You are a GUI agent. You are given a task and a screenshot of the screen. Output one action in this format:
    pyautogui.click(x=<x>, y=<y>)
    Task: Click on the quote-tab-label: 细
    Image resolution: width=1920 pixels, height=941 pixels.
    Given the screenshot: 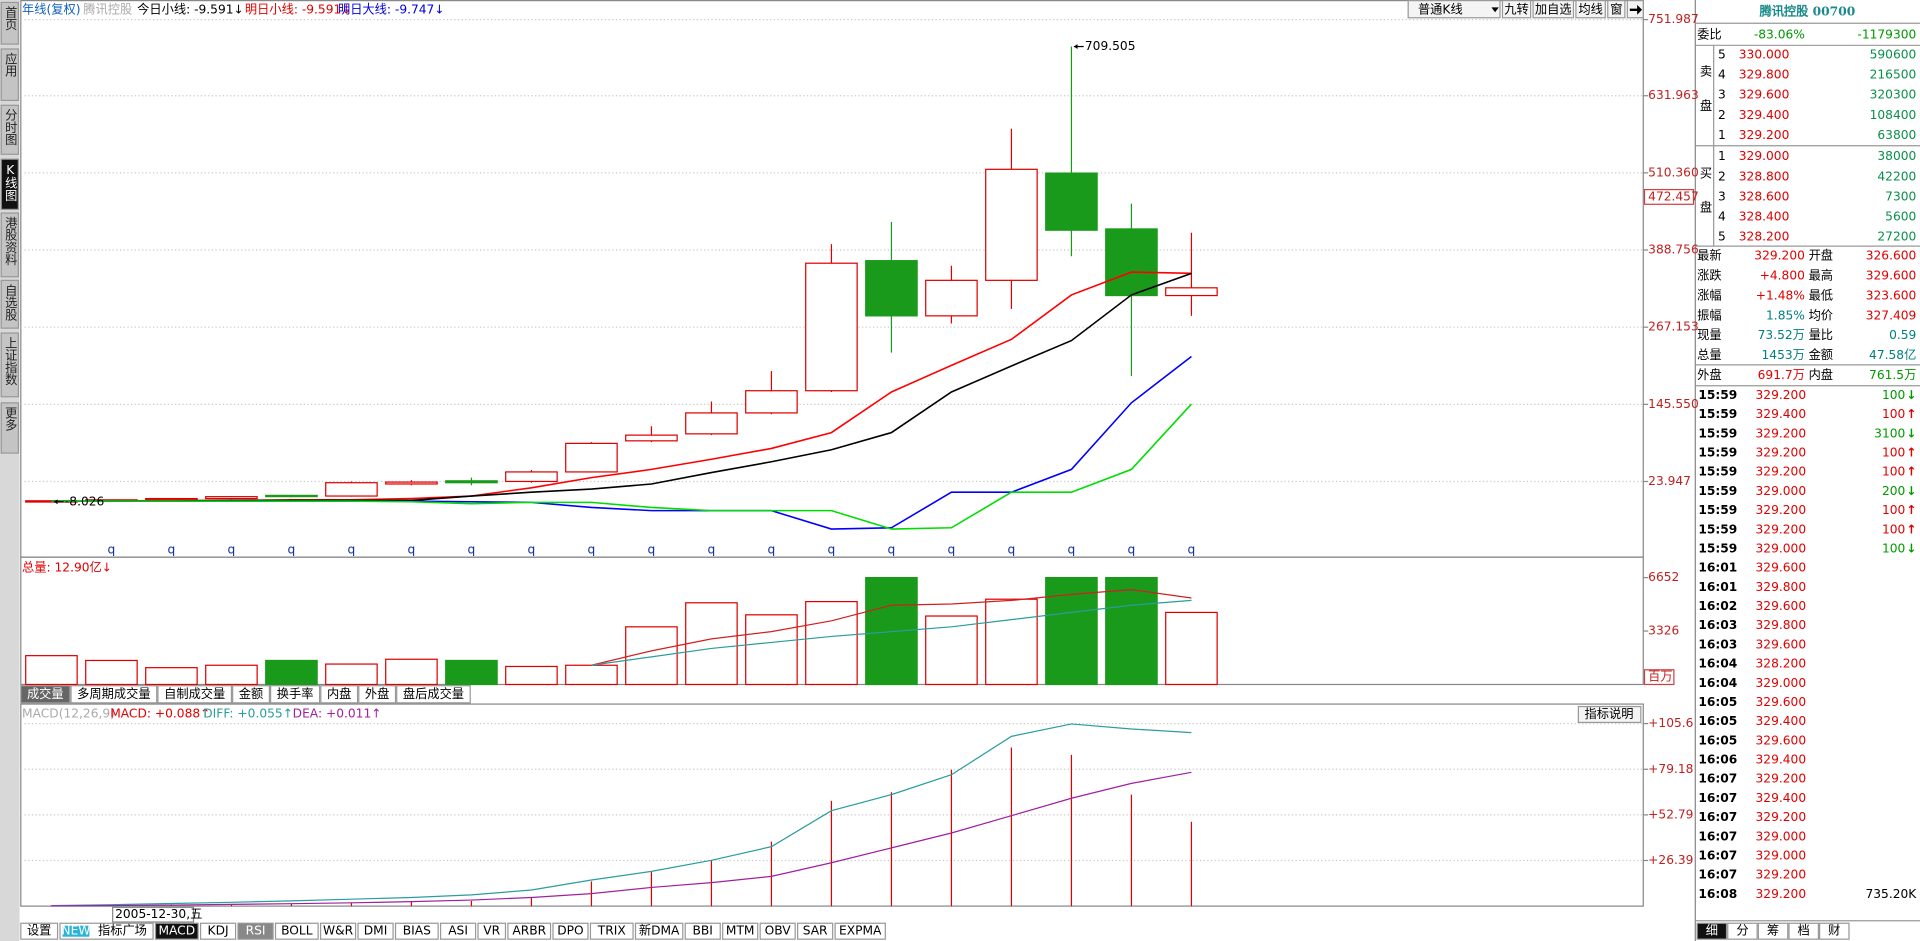 What is the action you would take?
    pyautogui.click(x=1712, y=931)
    